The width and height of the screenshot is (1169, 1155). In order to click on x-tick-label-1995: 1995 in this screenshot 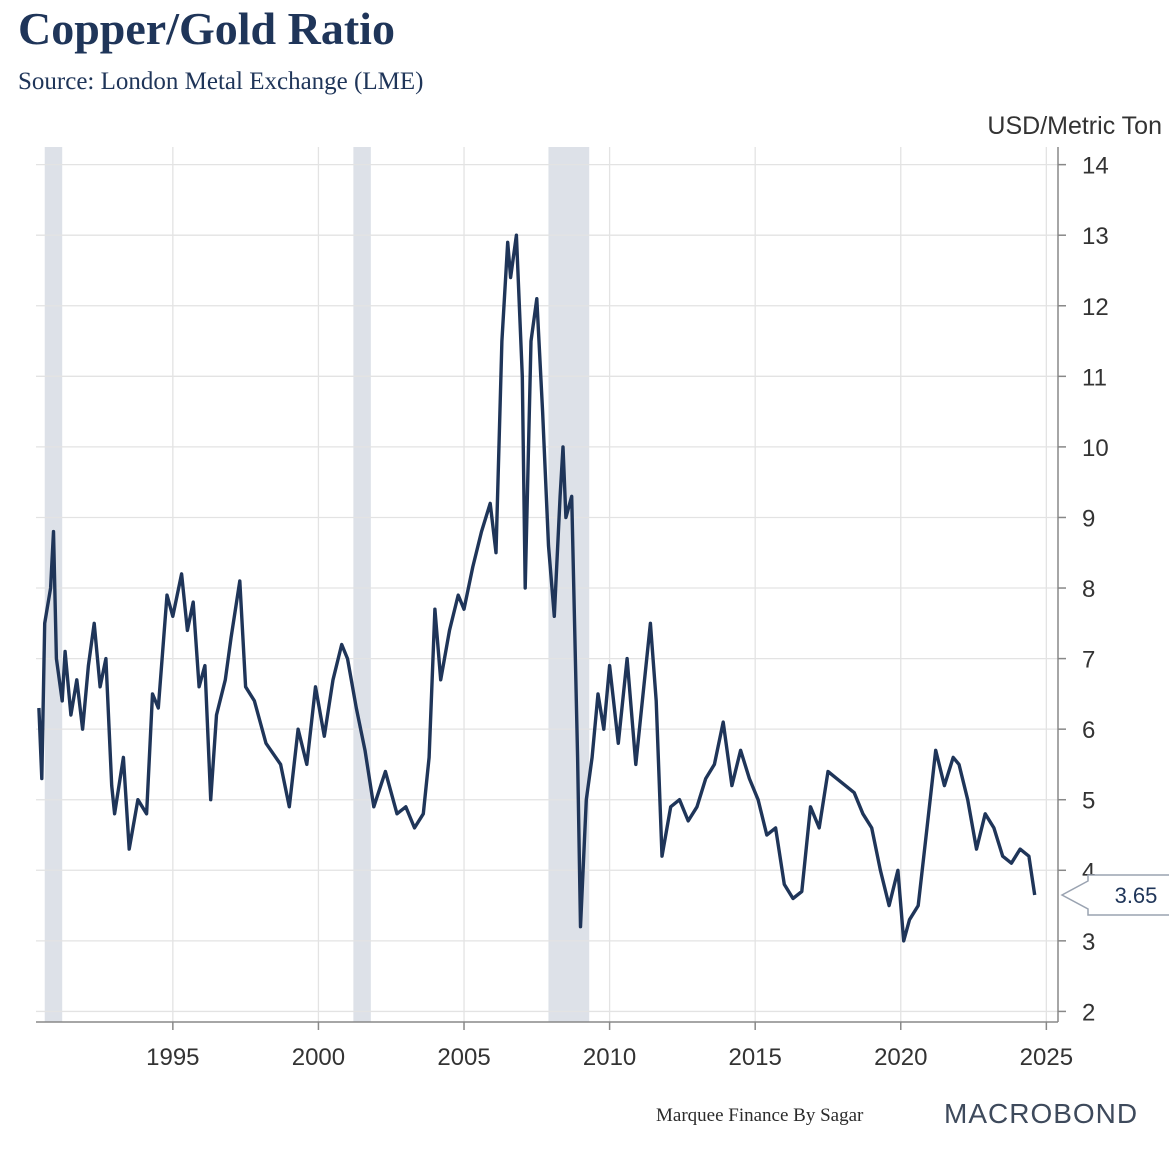, I will do `click(172, 1057)`.